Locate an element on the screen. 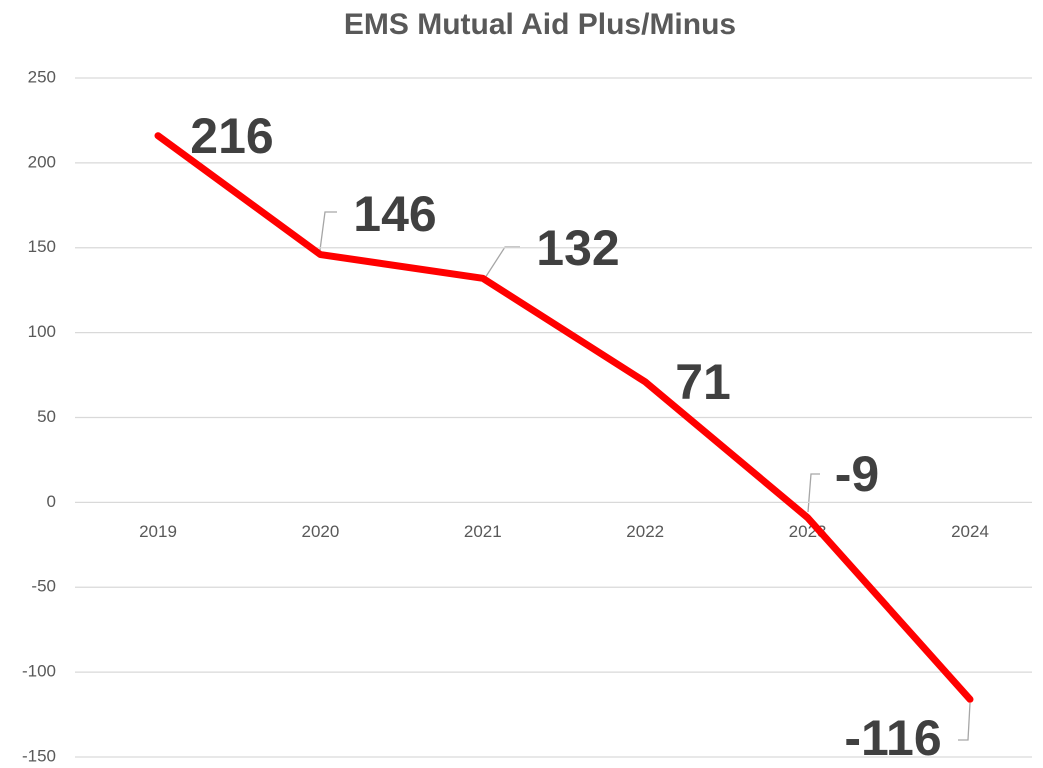  data-label: 132 is located at coordinates (577, 248).